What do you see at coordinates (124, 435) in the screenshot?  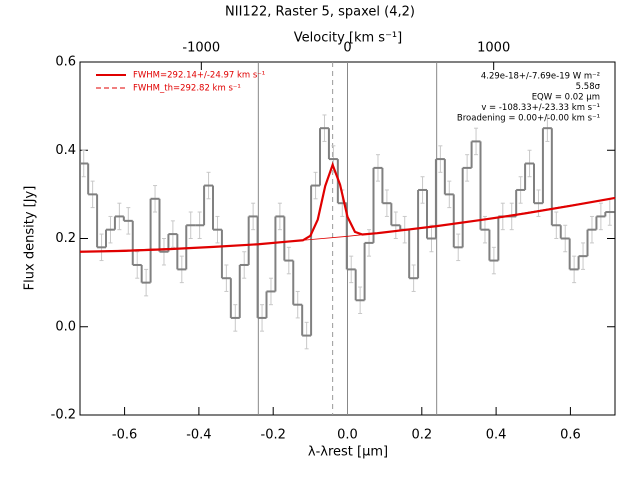 I see `x-tick-label: -0.6` at bounding box center [124, 435].